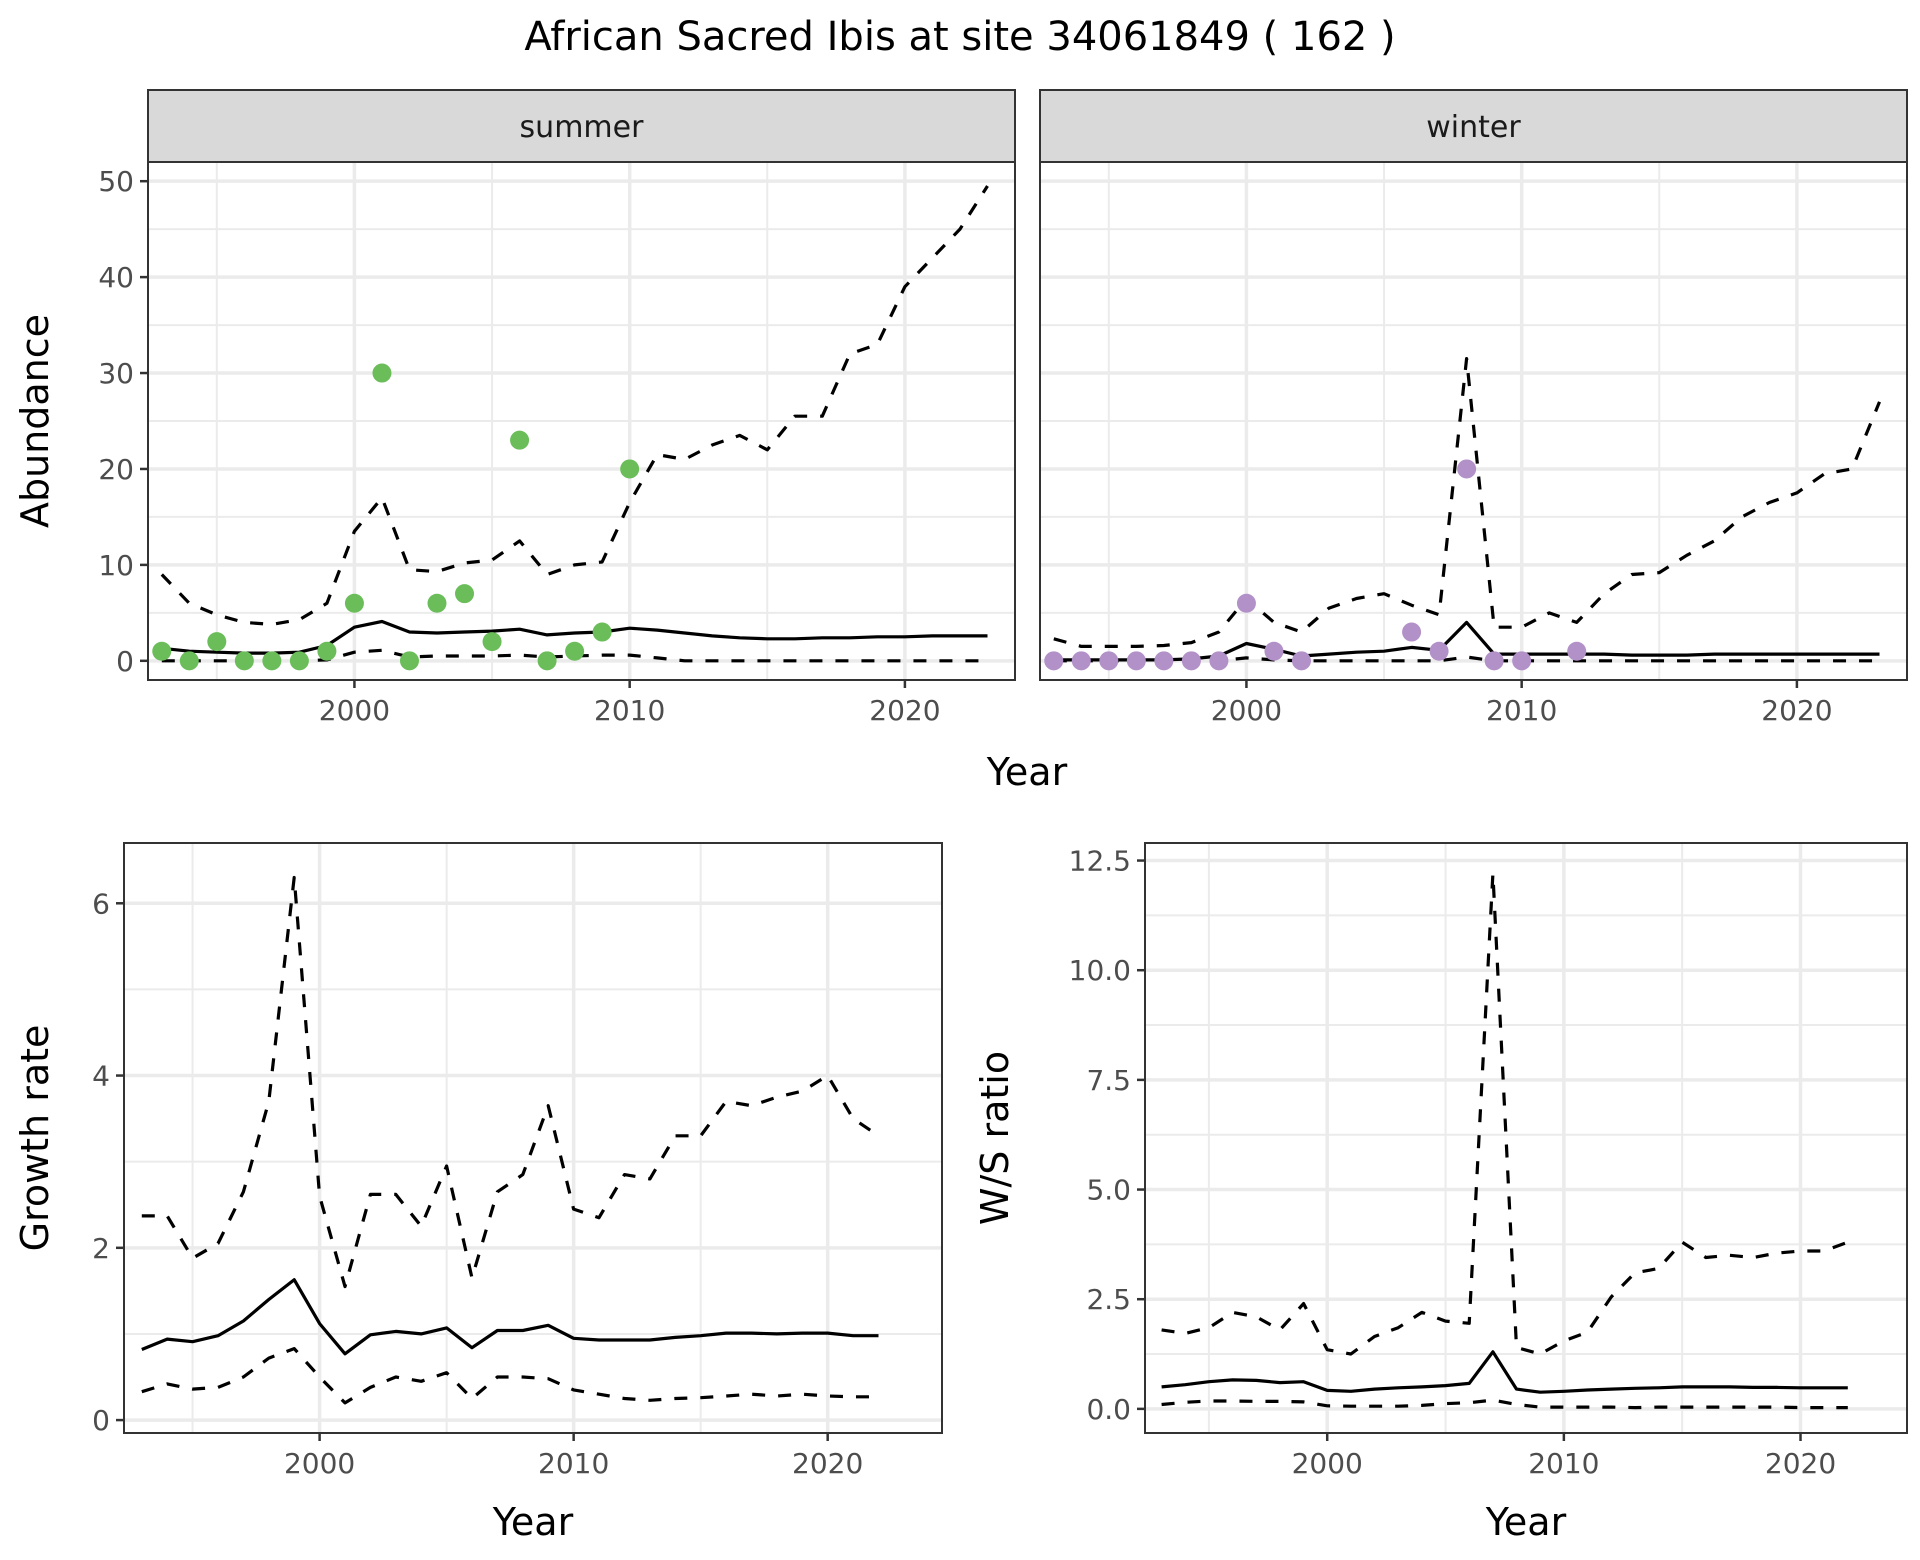  What do you see at coordinates (116, 277) in the screenshot?
I see `y-tick-label: 40` at bounding box center [116, 277].